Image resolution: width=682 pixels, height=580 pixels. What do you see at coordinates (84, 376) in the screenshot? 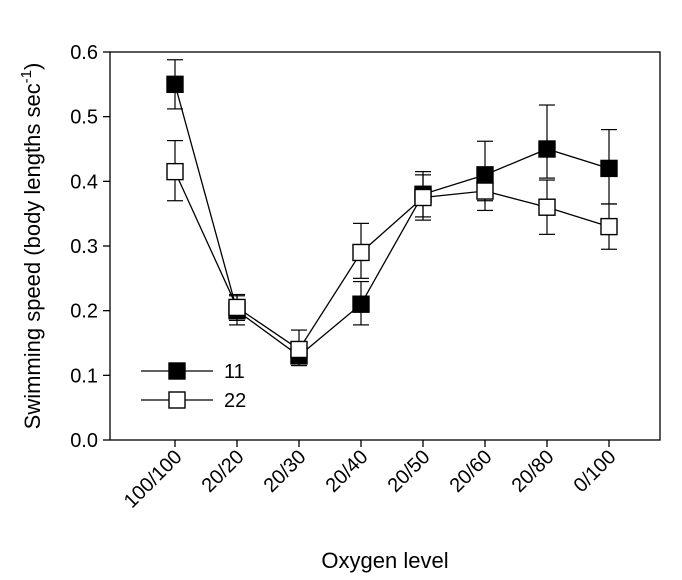
I see `y-tick-label: 0.1` at bounding box center [84, 376].